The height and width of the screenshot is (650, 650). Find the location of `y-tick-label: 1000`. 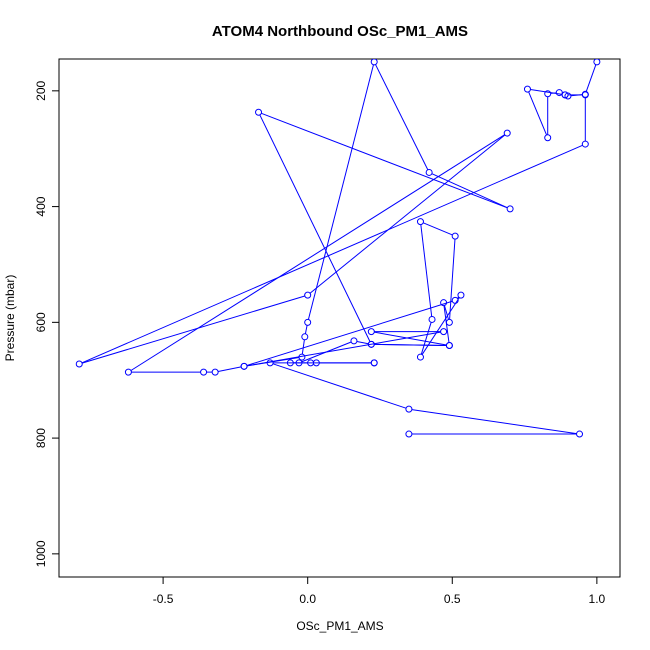

y-tick-label: 1000 is located at coordinates (41, 553).